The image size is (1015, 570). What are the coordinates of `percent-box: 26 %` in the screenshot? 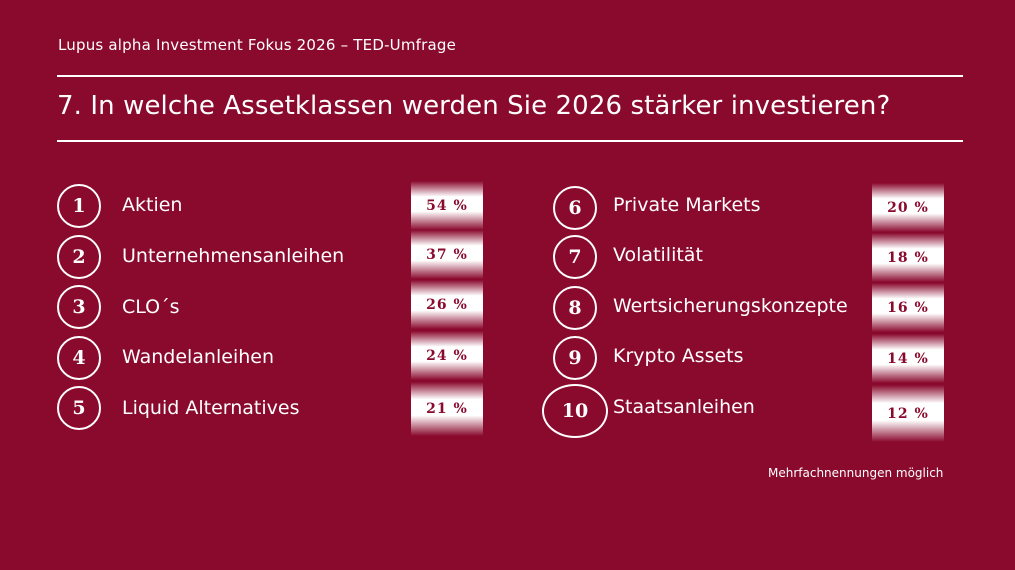 It's located at (447, 304).